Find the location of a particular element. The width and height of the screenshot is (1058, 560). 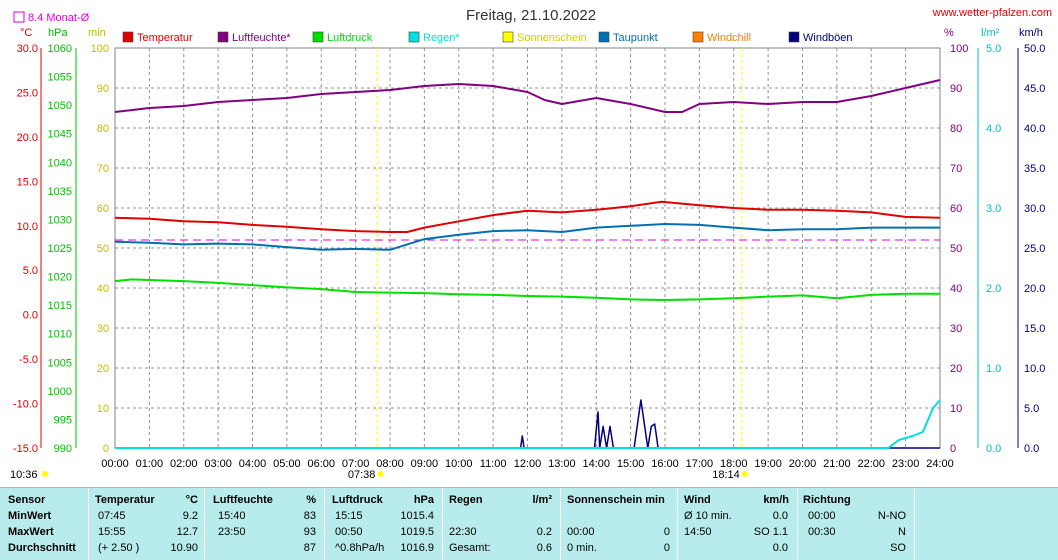

time-tick-label: 01:00 is located at coordinates (150, 464).